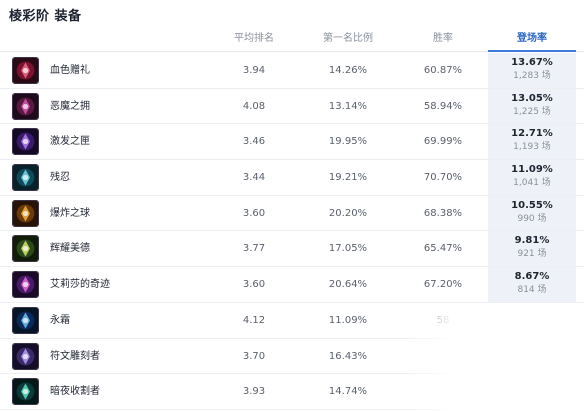 The width and height of the screenshot is (584, 412). Describe the element at coordinates (532, 183) in the screenshot. I see `games-count: 1,041 场` at that location.